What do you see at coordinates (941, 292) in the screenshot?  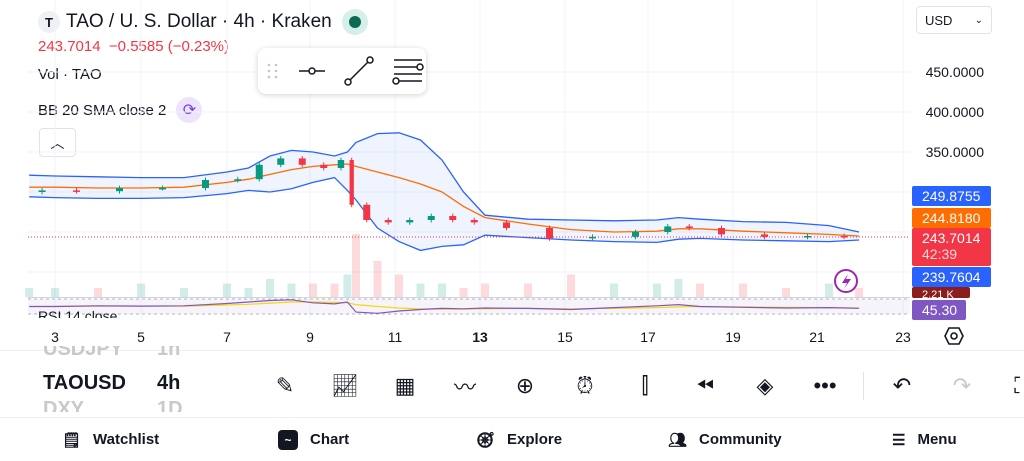 I see `volume-tag: 2.21 K` at bounding box center [941, 292].